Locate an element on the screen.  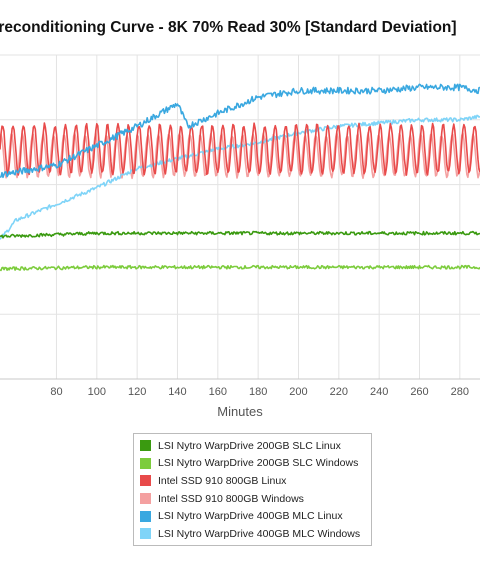
legend-label: Intel SSD 910 800GB Windows is located at coordinates (231, 498).